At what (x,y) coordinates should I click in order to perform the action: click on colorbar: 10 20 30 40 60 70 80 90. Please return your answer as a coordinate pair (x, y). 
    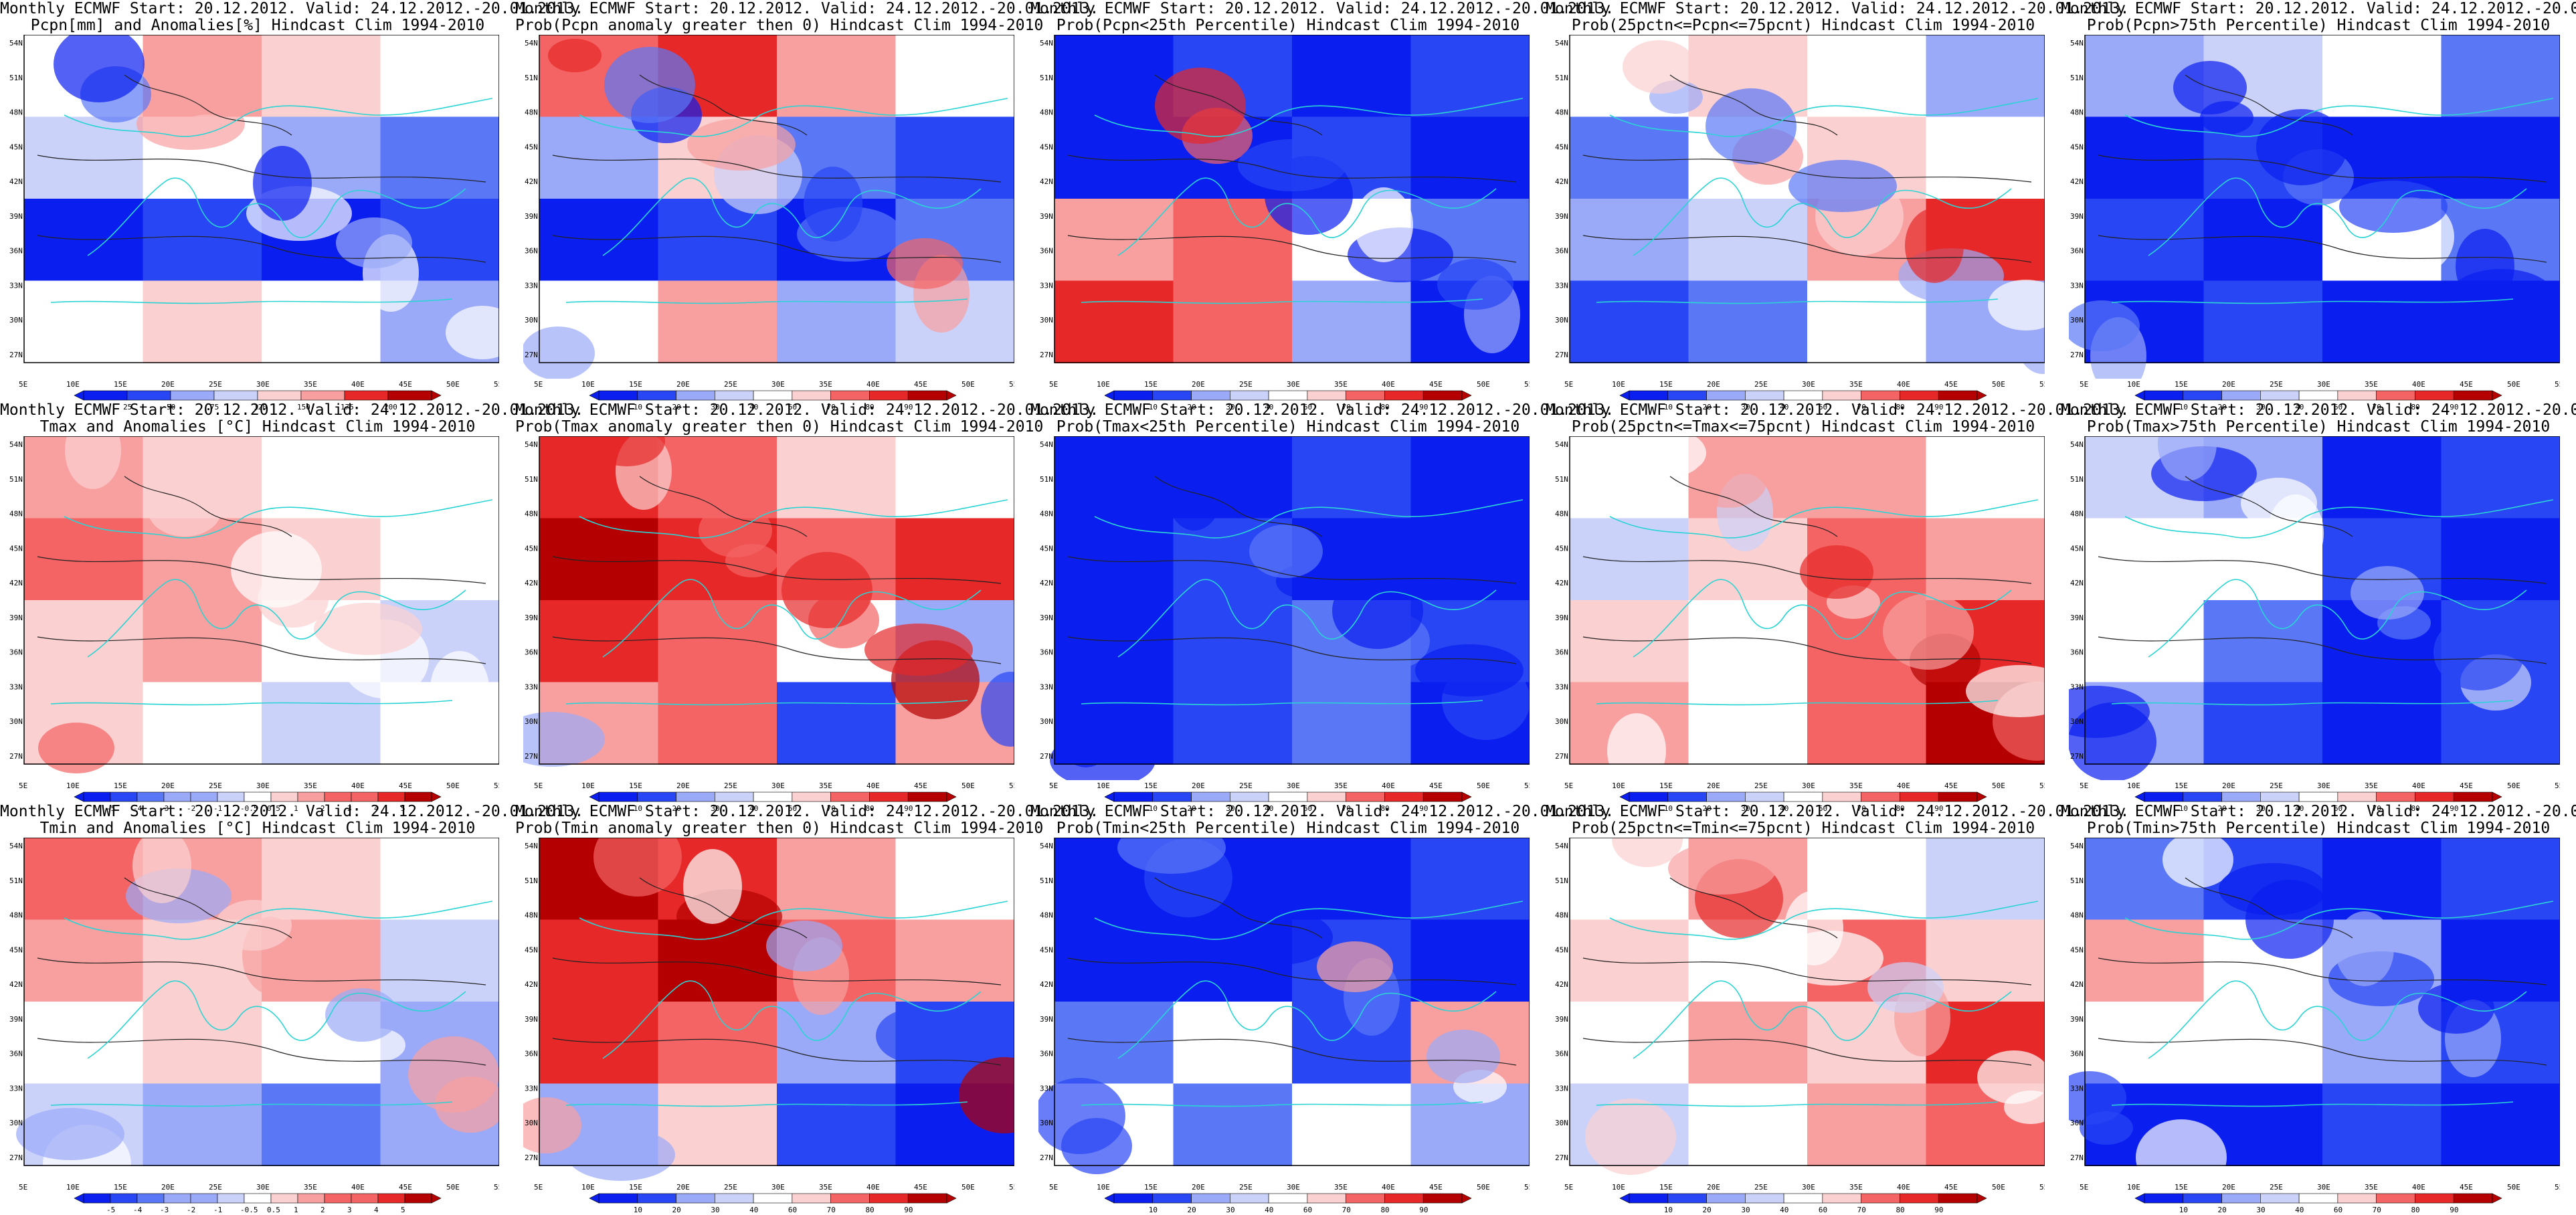
    Looking at the image, I should click on (2318, 1203).